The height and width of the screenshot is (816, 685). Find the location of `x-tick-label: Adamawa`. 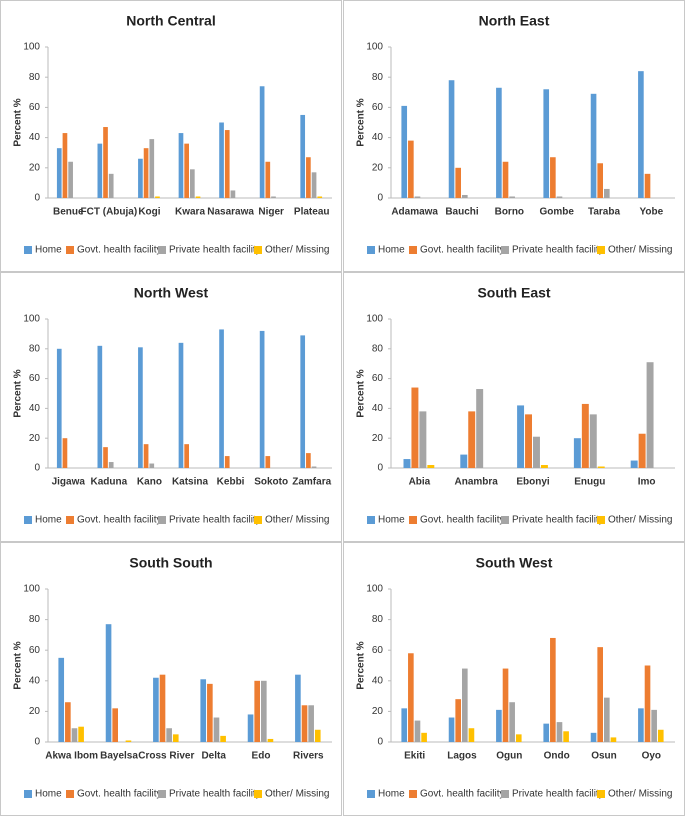

x-tick-label: Adamawa is located at coordinates (414, 212).